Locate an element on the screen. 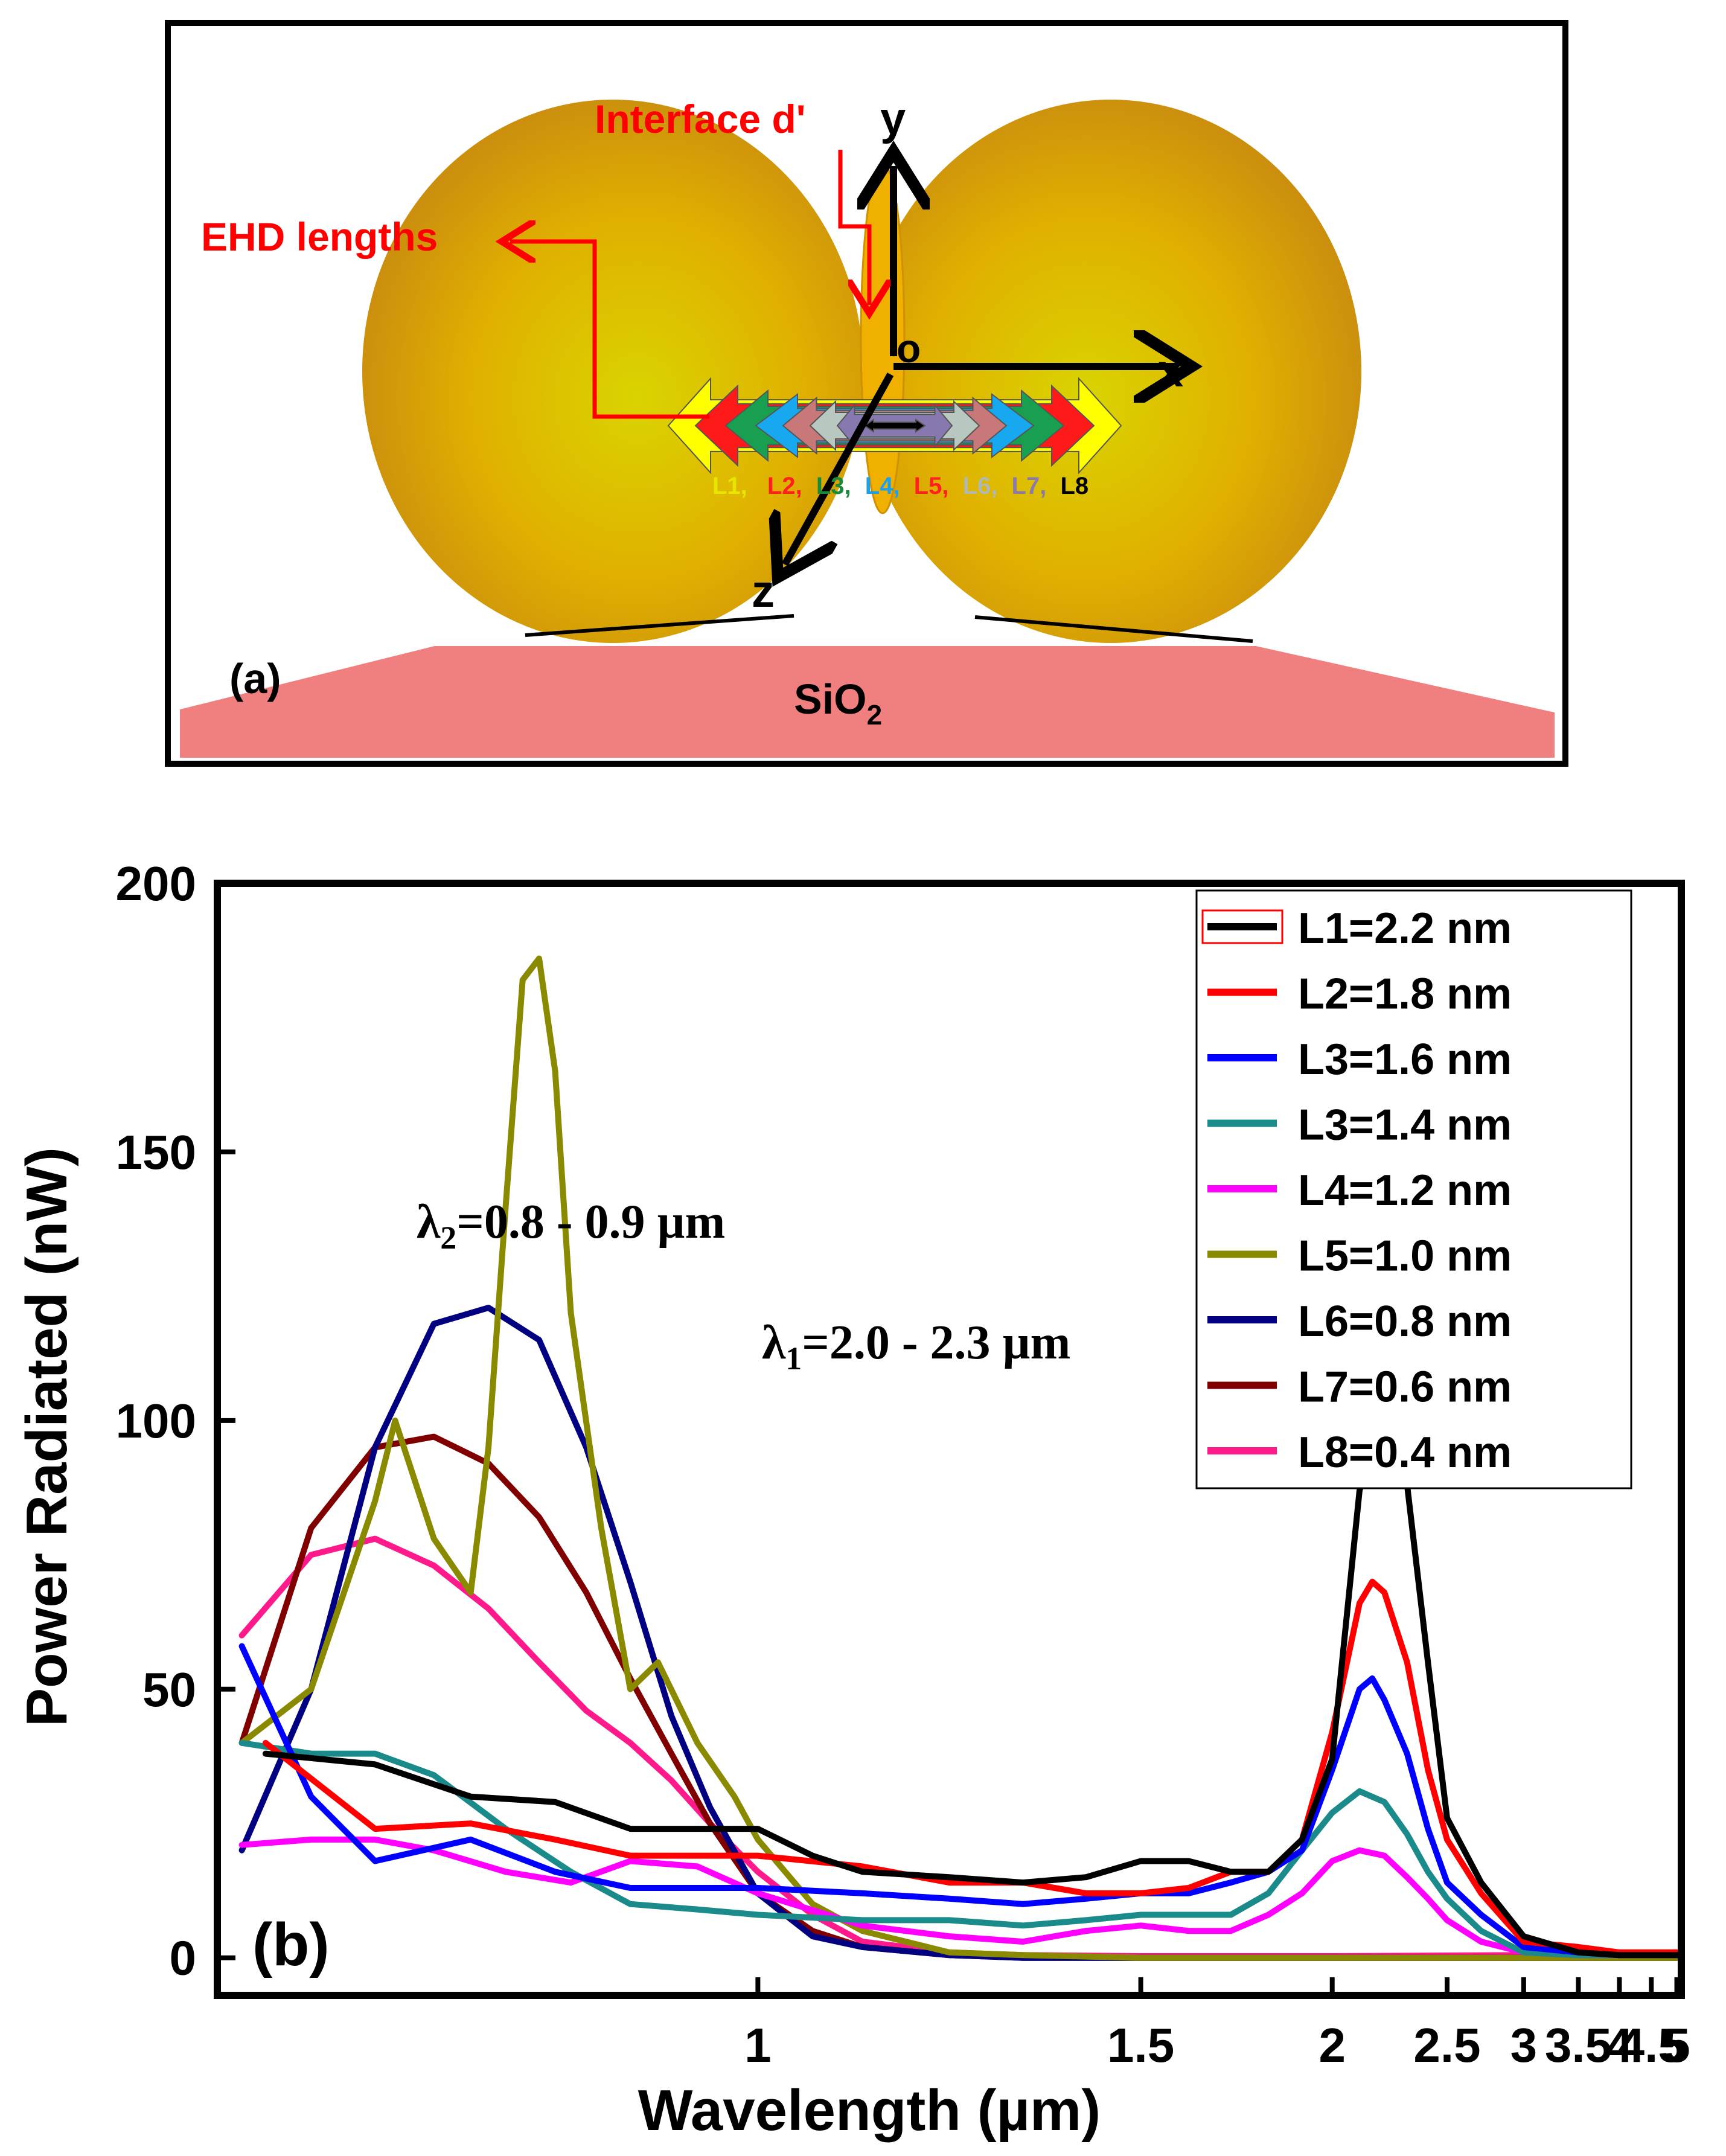  annotation-lambda2-pre: λ is located at coordinates (429, 1222).